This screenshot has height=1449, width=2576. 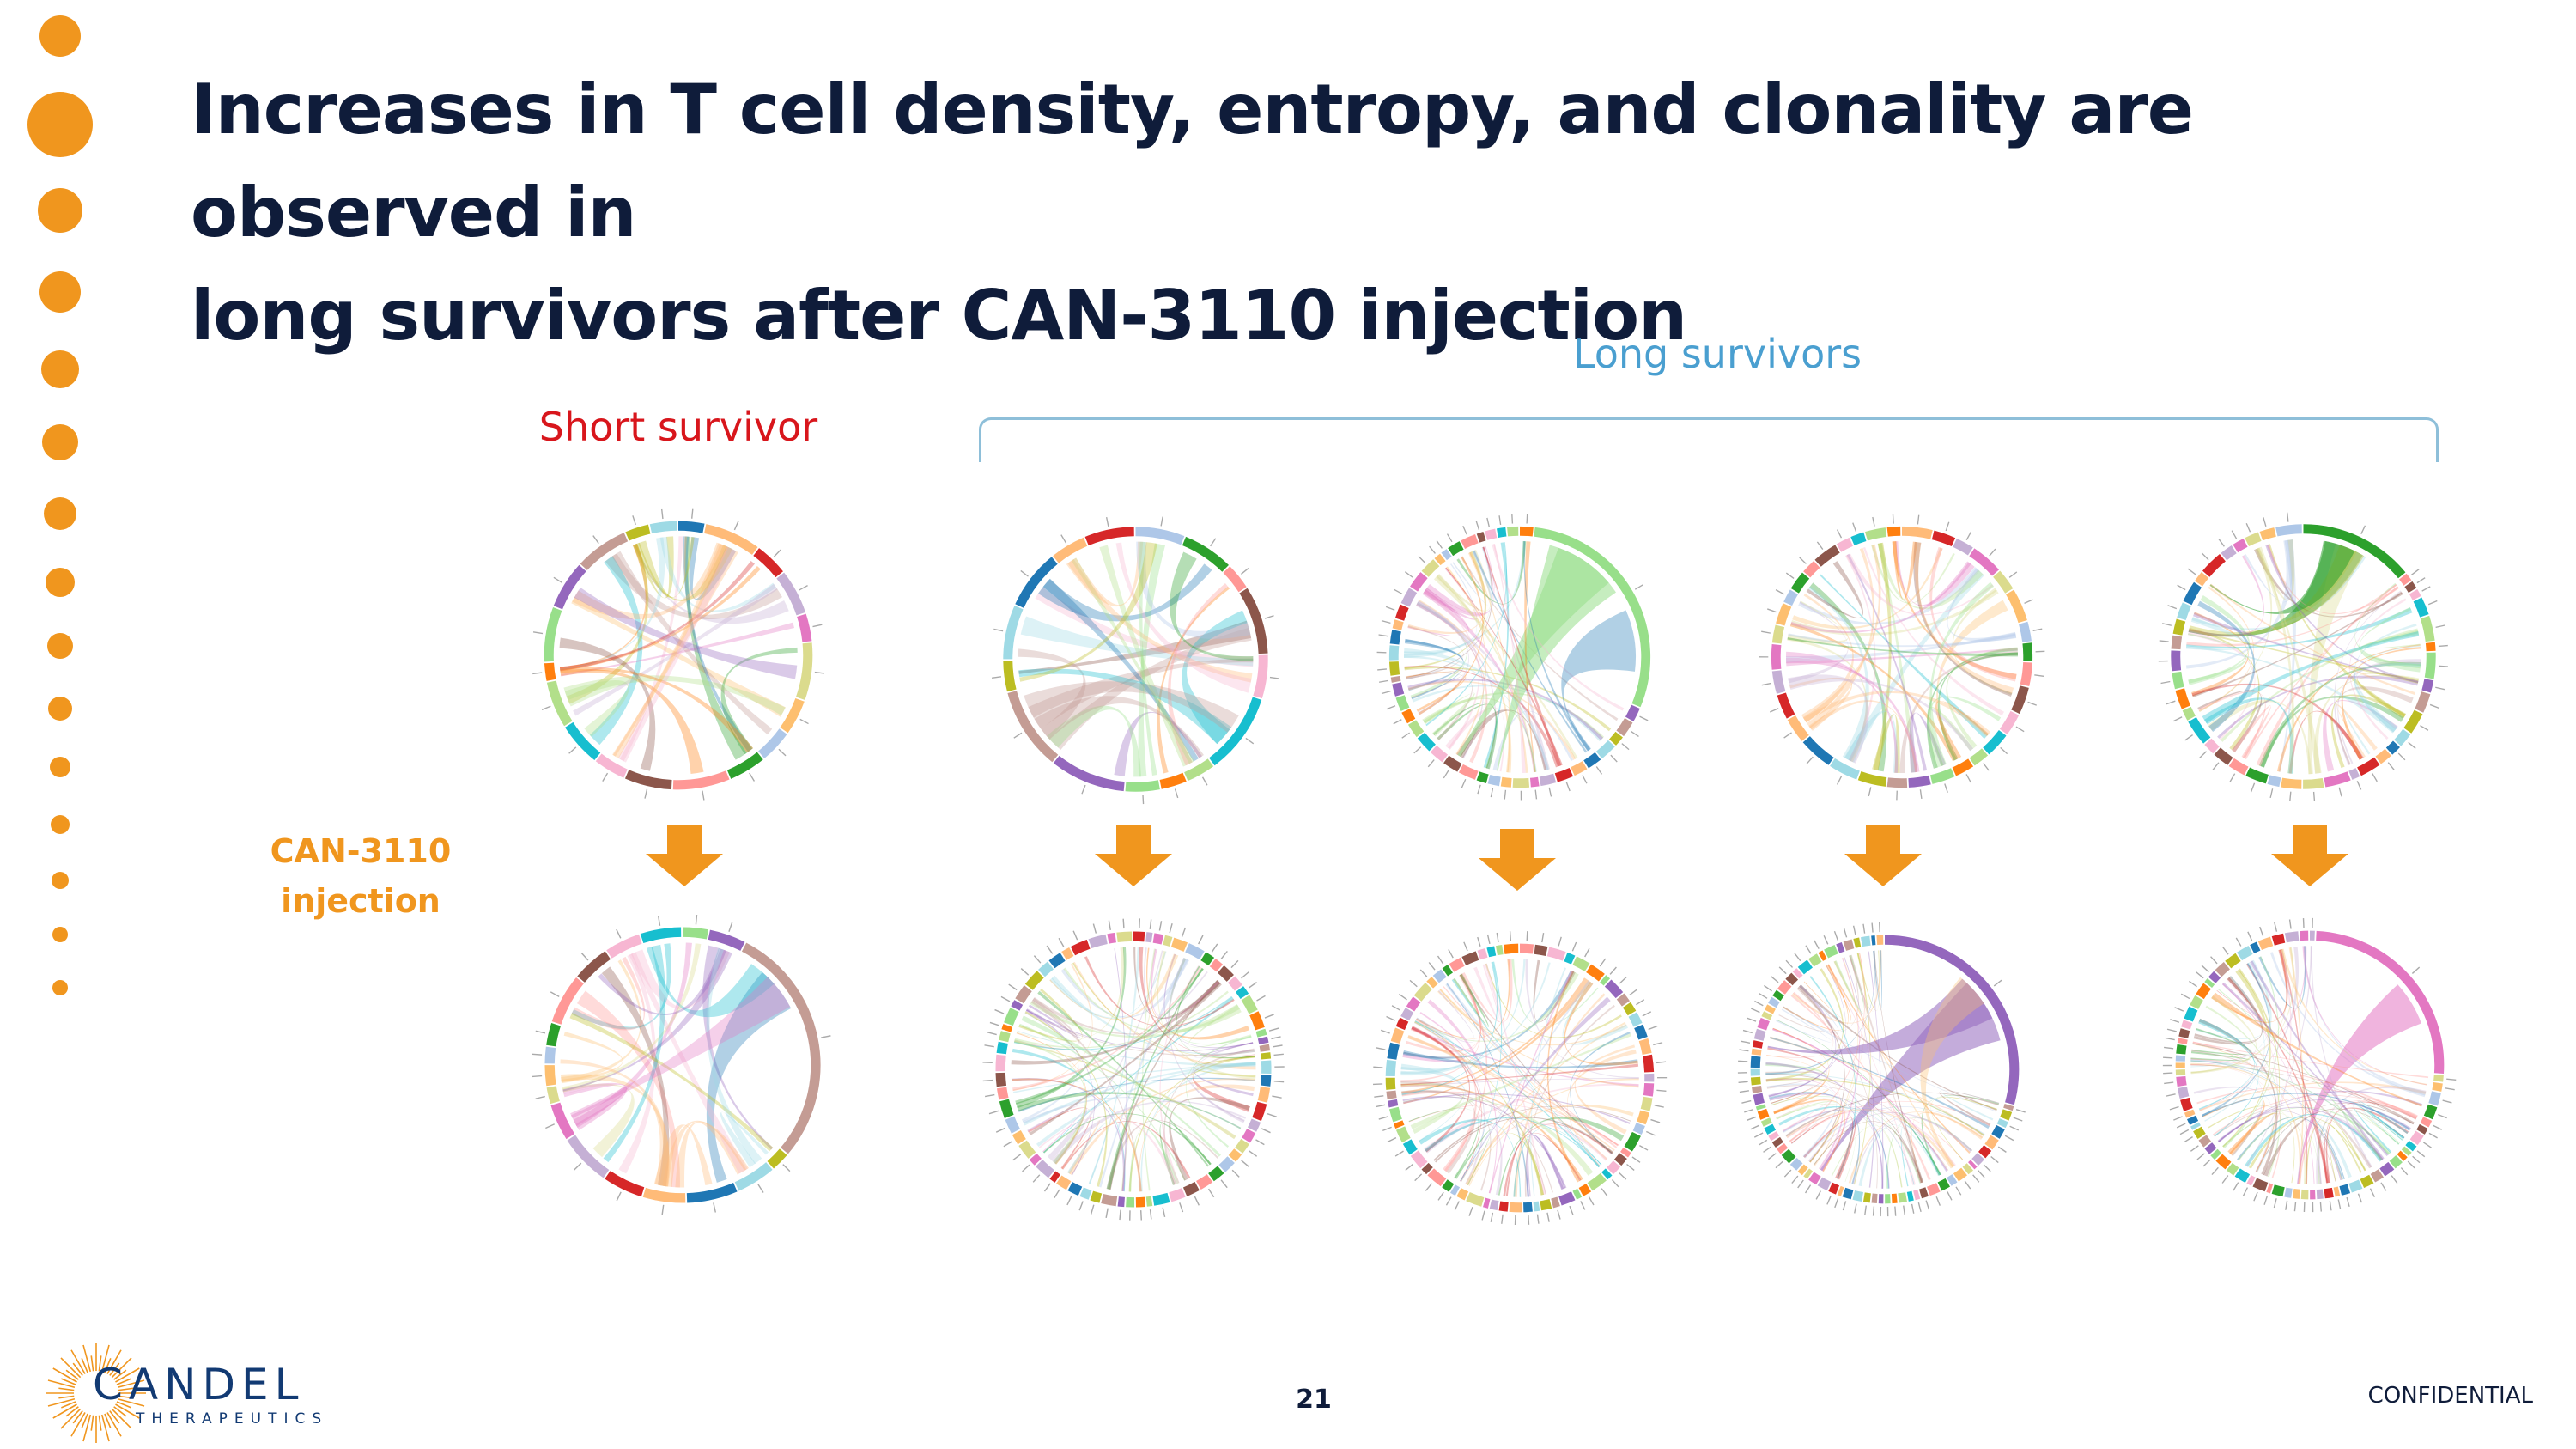 What do you see at coordinates (678, 427) in the screenshot?
I see `short-survivor-label: Short survivor` at bounding box center [678, 427].